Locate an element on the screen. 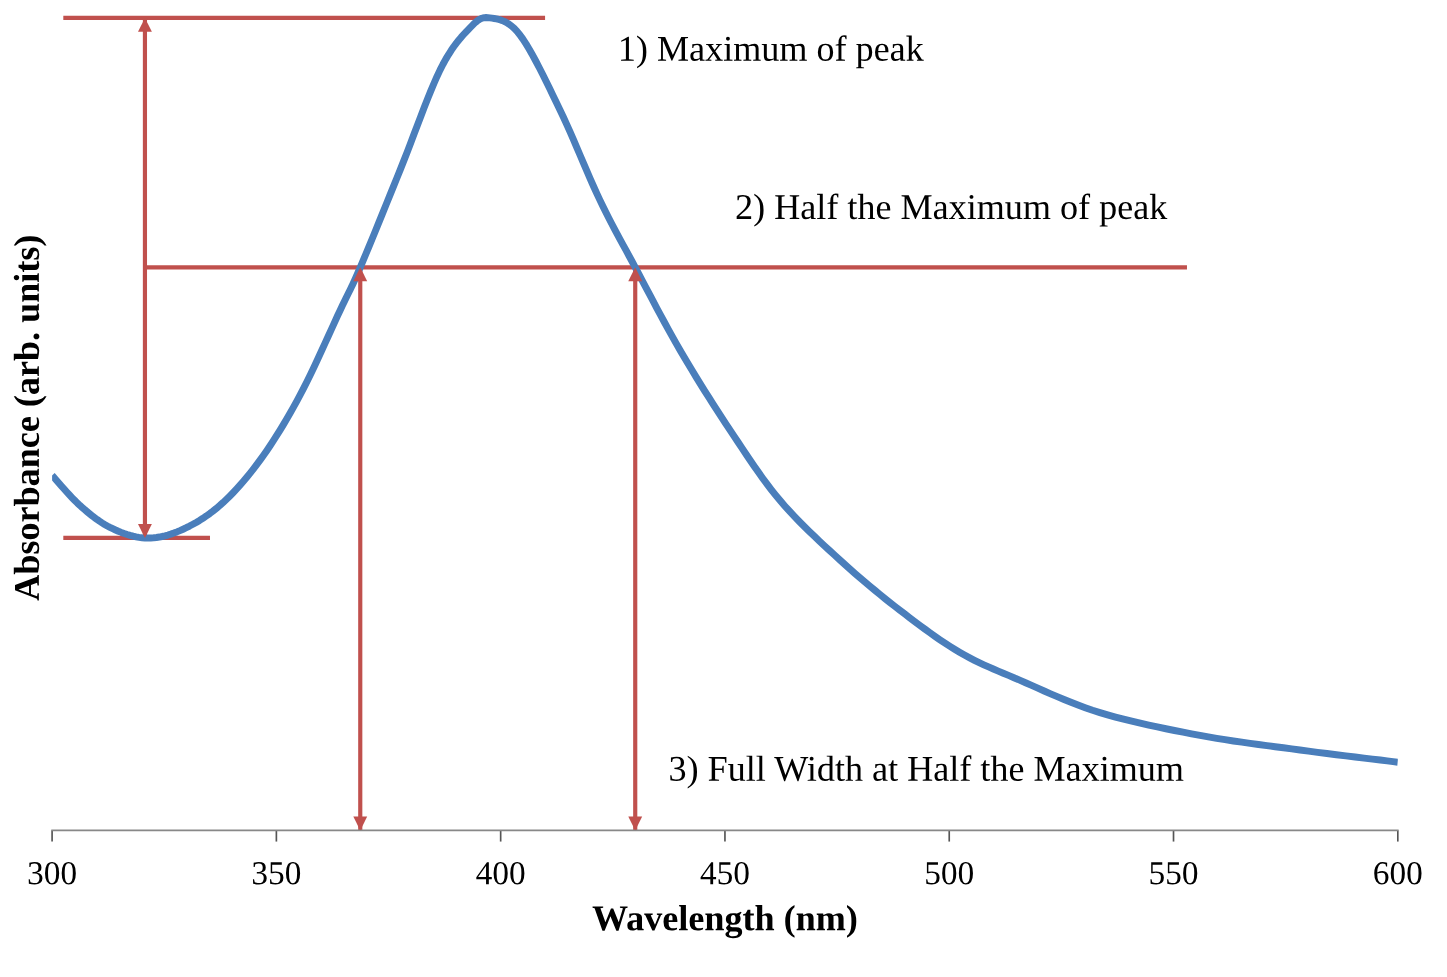  annotation: 3) Full Width at Half the Maximum is located at coordinates (927, 772).